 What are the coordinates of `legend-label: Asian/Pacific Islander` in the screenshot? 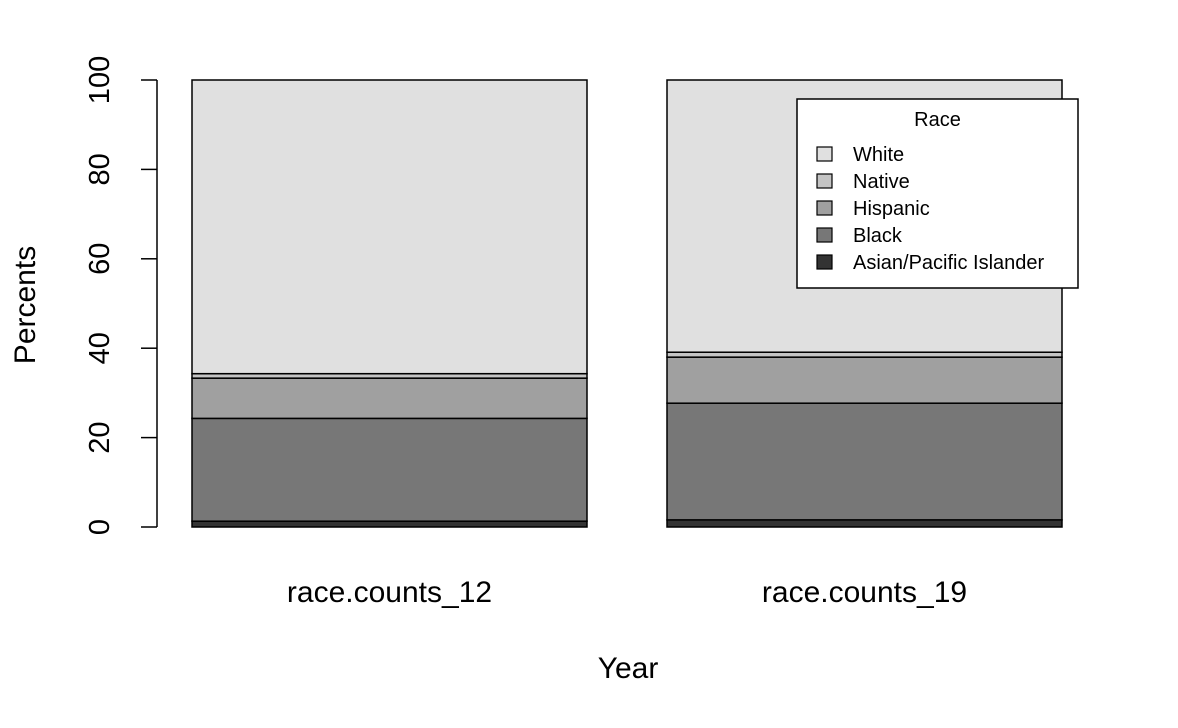 It's located at (949, 263).